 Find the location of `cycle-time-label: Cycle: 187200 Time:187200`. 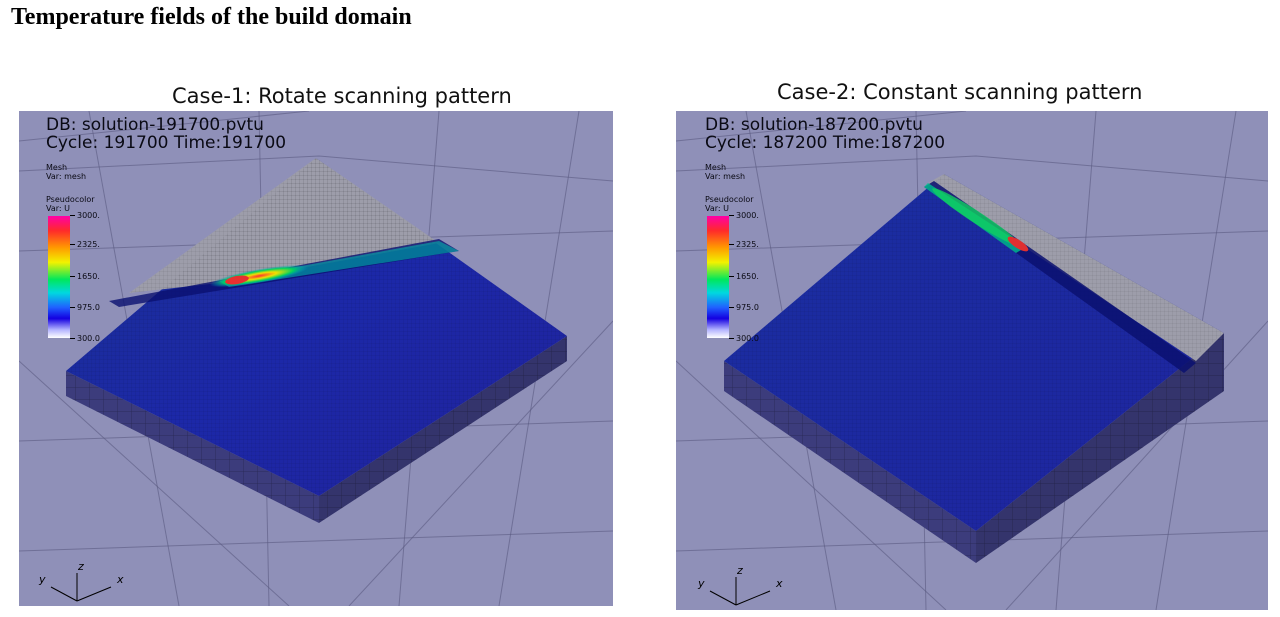

cycle-time-label: Cycle: 187200 Time:187200 is located at coordinates (825, 143).